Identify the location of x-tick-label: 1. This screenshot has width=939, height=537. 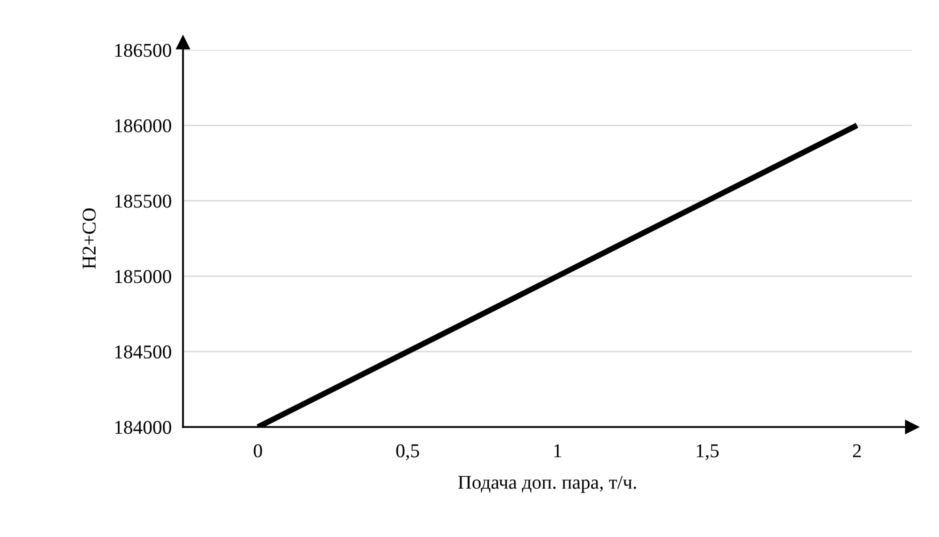
(558, 451).